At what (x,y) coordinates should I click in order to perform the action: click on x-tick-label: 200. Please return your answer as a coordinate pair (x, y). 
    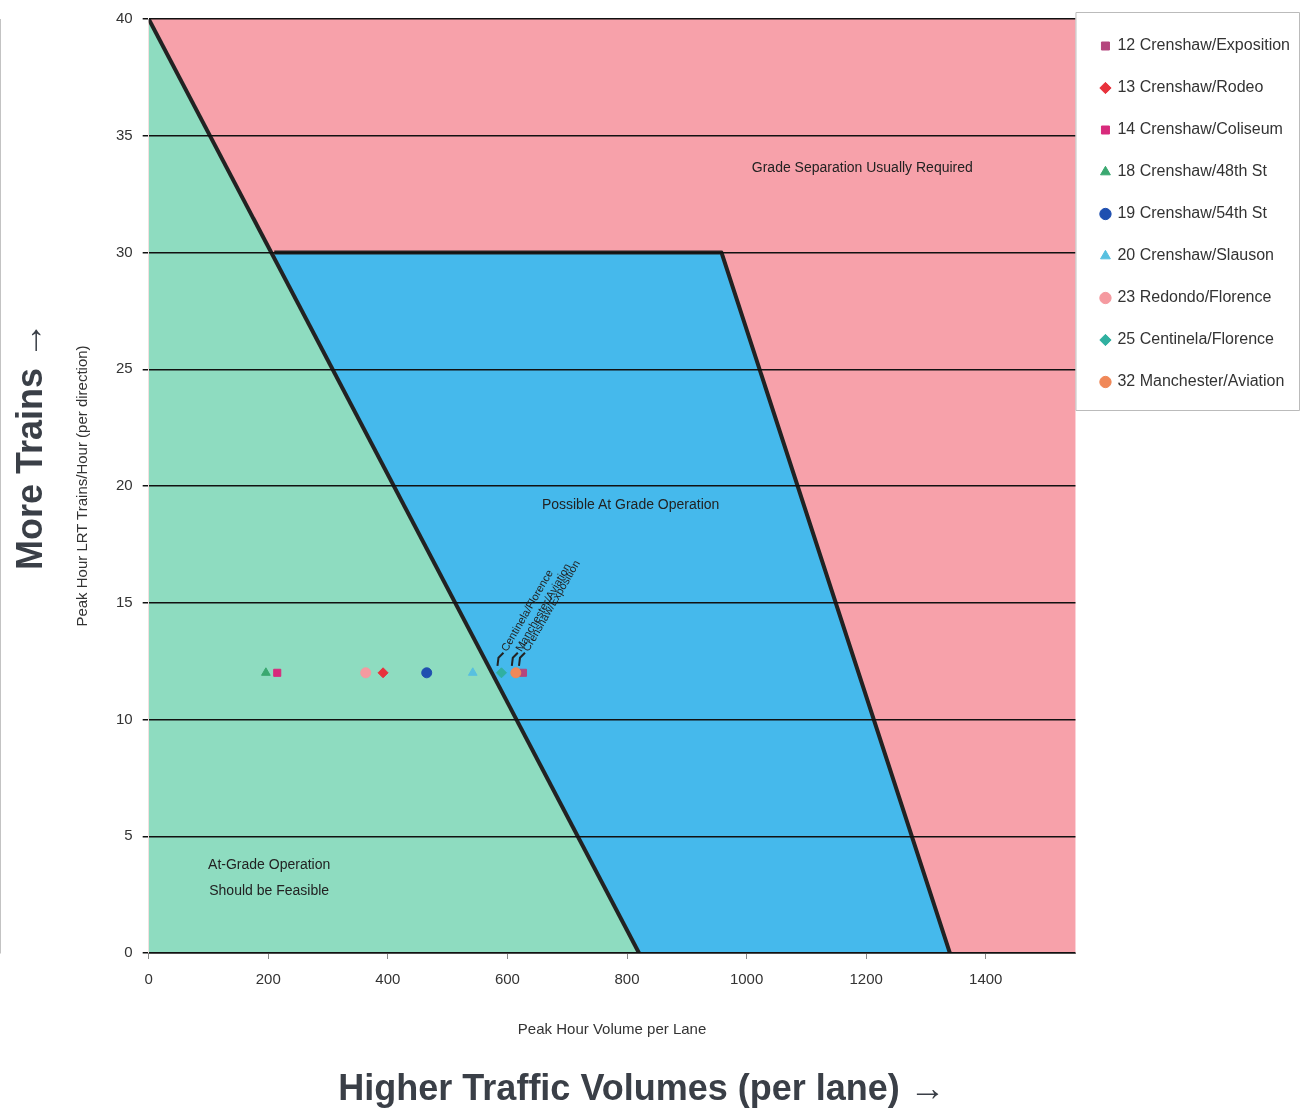
    Looking at the image, I should click on (268, 979).